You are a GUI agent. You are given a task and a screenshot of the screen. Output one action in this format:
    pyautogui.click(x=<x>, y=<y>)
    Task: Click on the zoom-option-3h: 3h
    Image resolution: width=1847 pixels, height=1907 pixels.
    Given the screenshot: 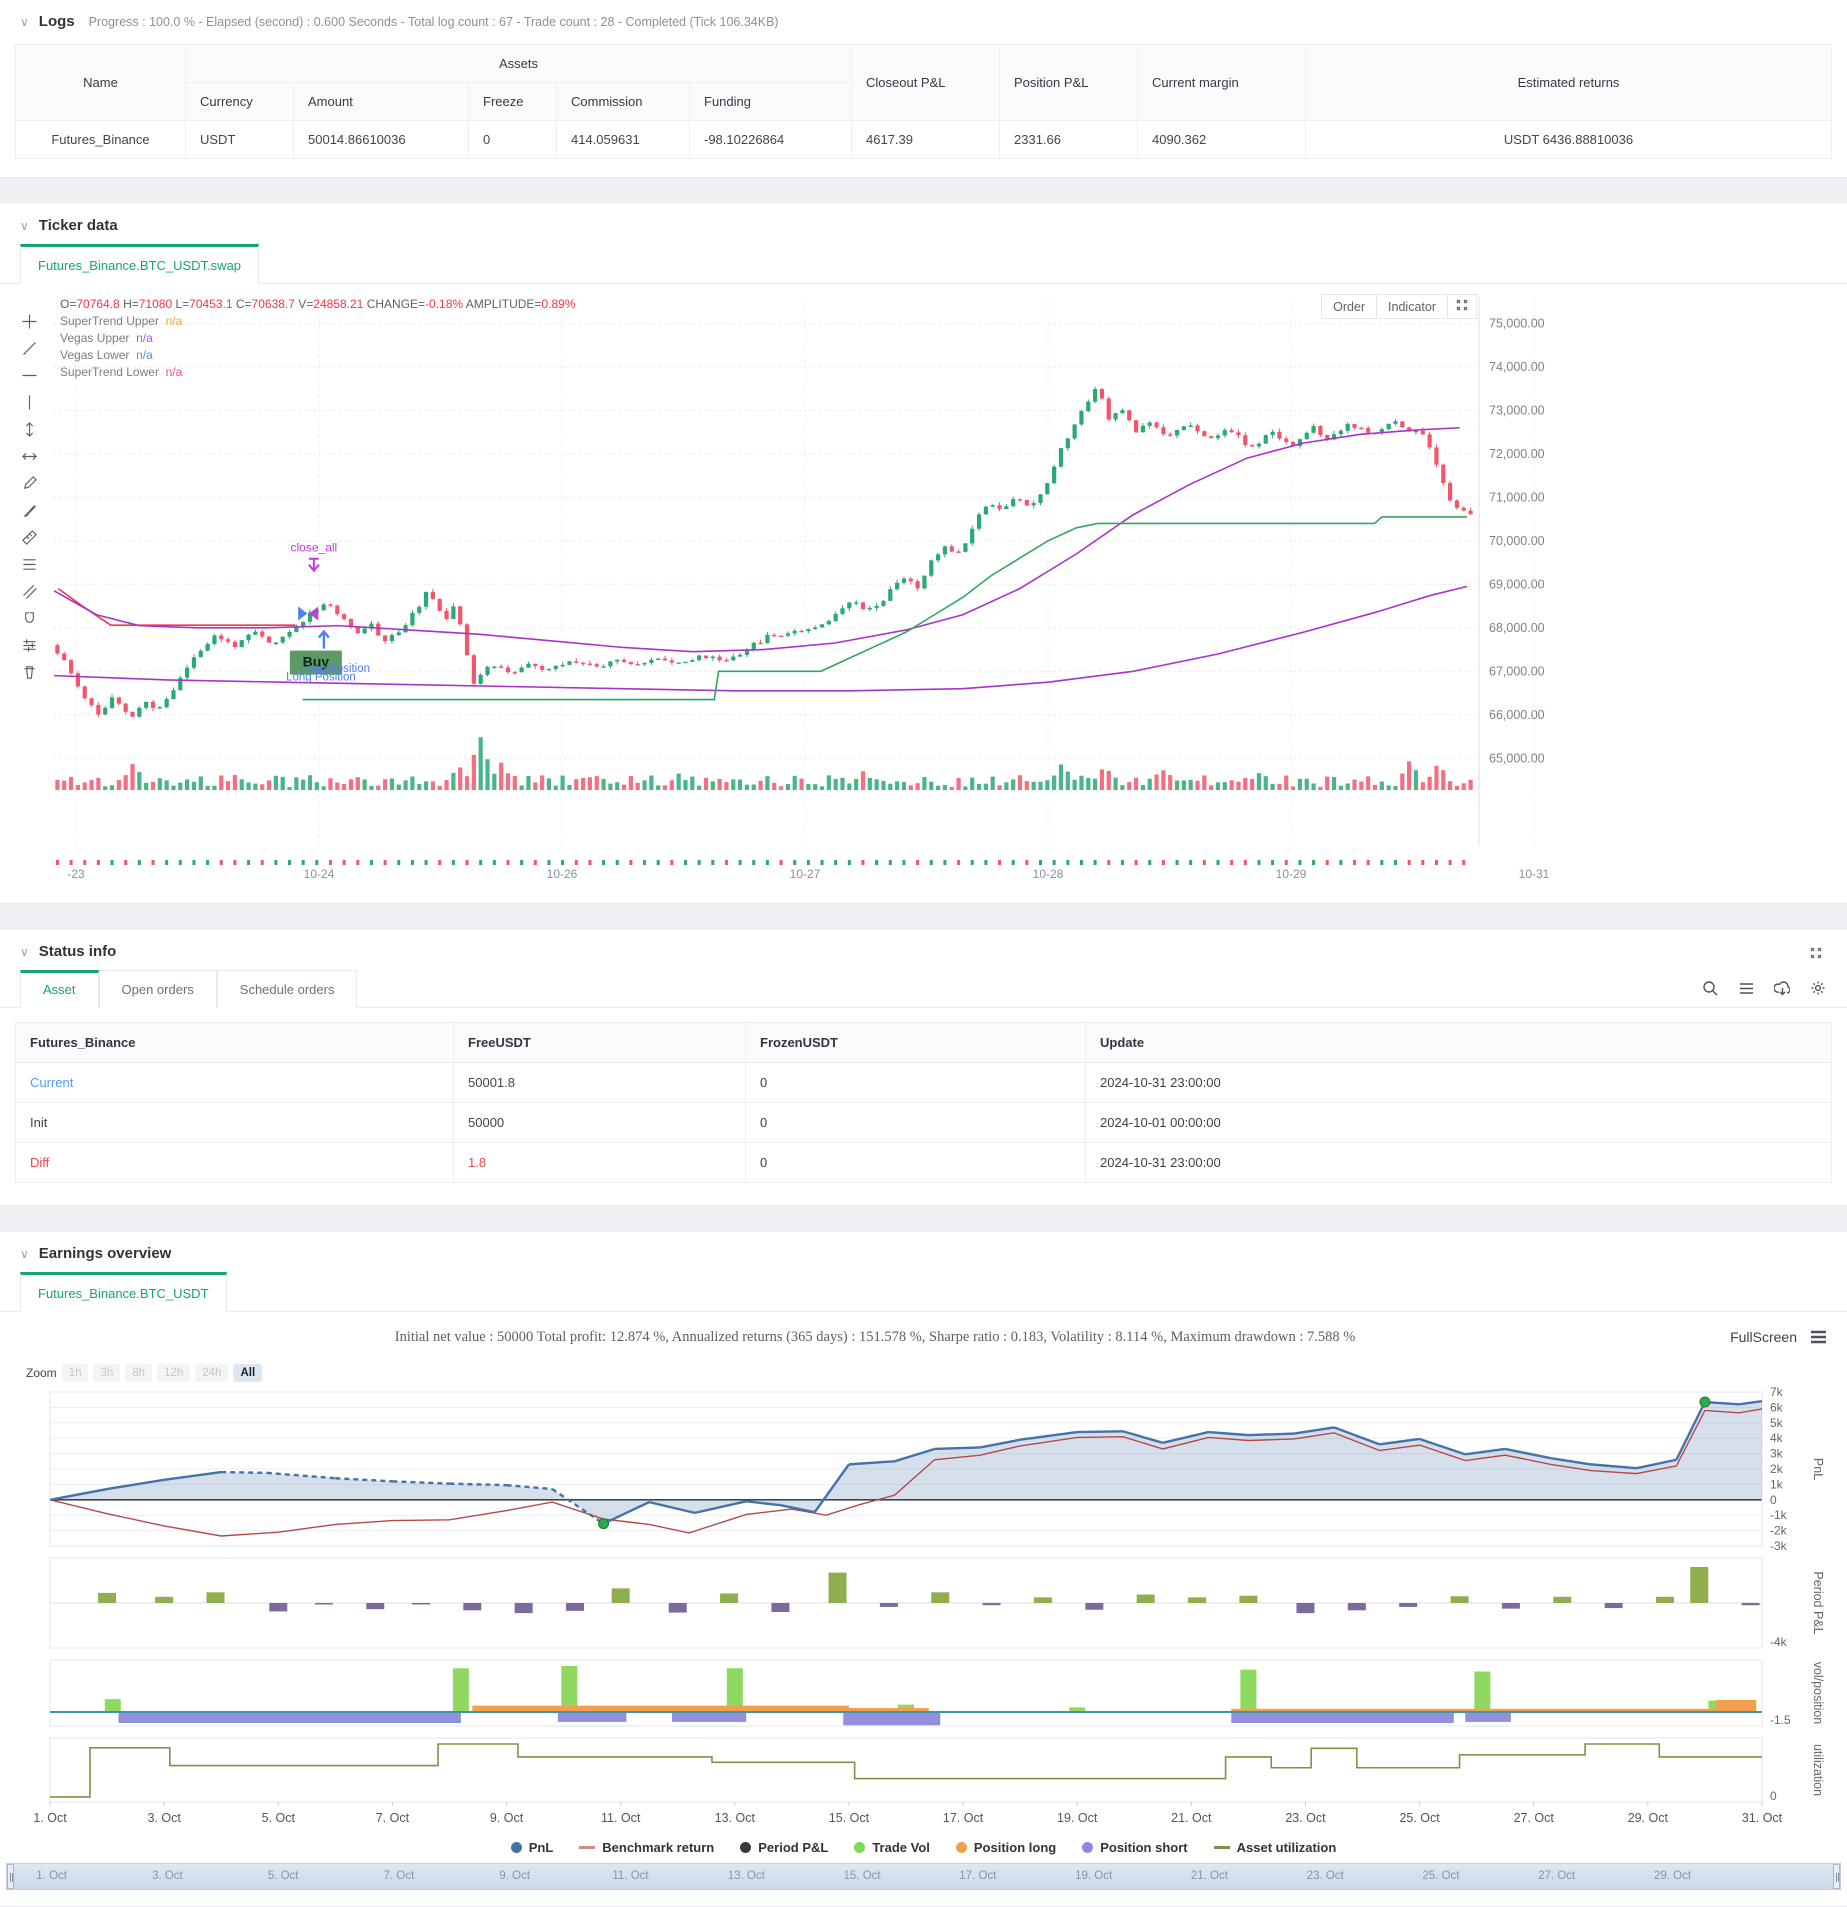 What is the action you would take?
    pyautogui.click(x=107, y=1373)
    